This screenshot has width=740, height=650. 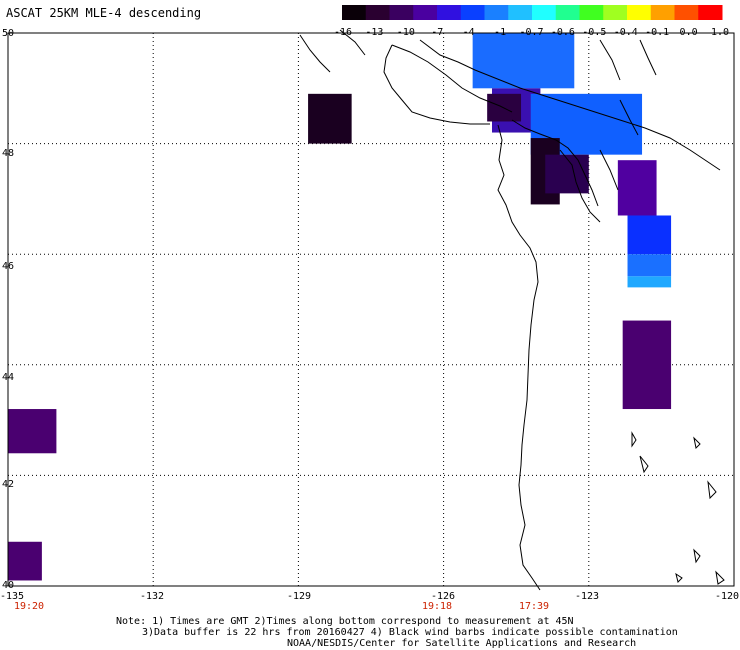 I want to click on coastline-vancouver-island, so click(x=448, y=84).